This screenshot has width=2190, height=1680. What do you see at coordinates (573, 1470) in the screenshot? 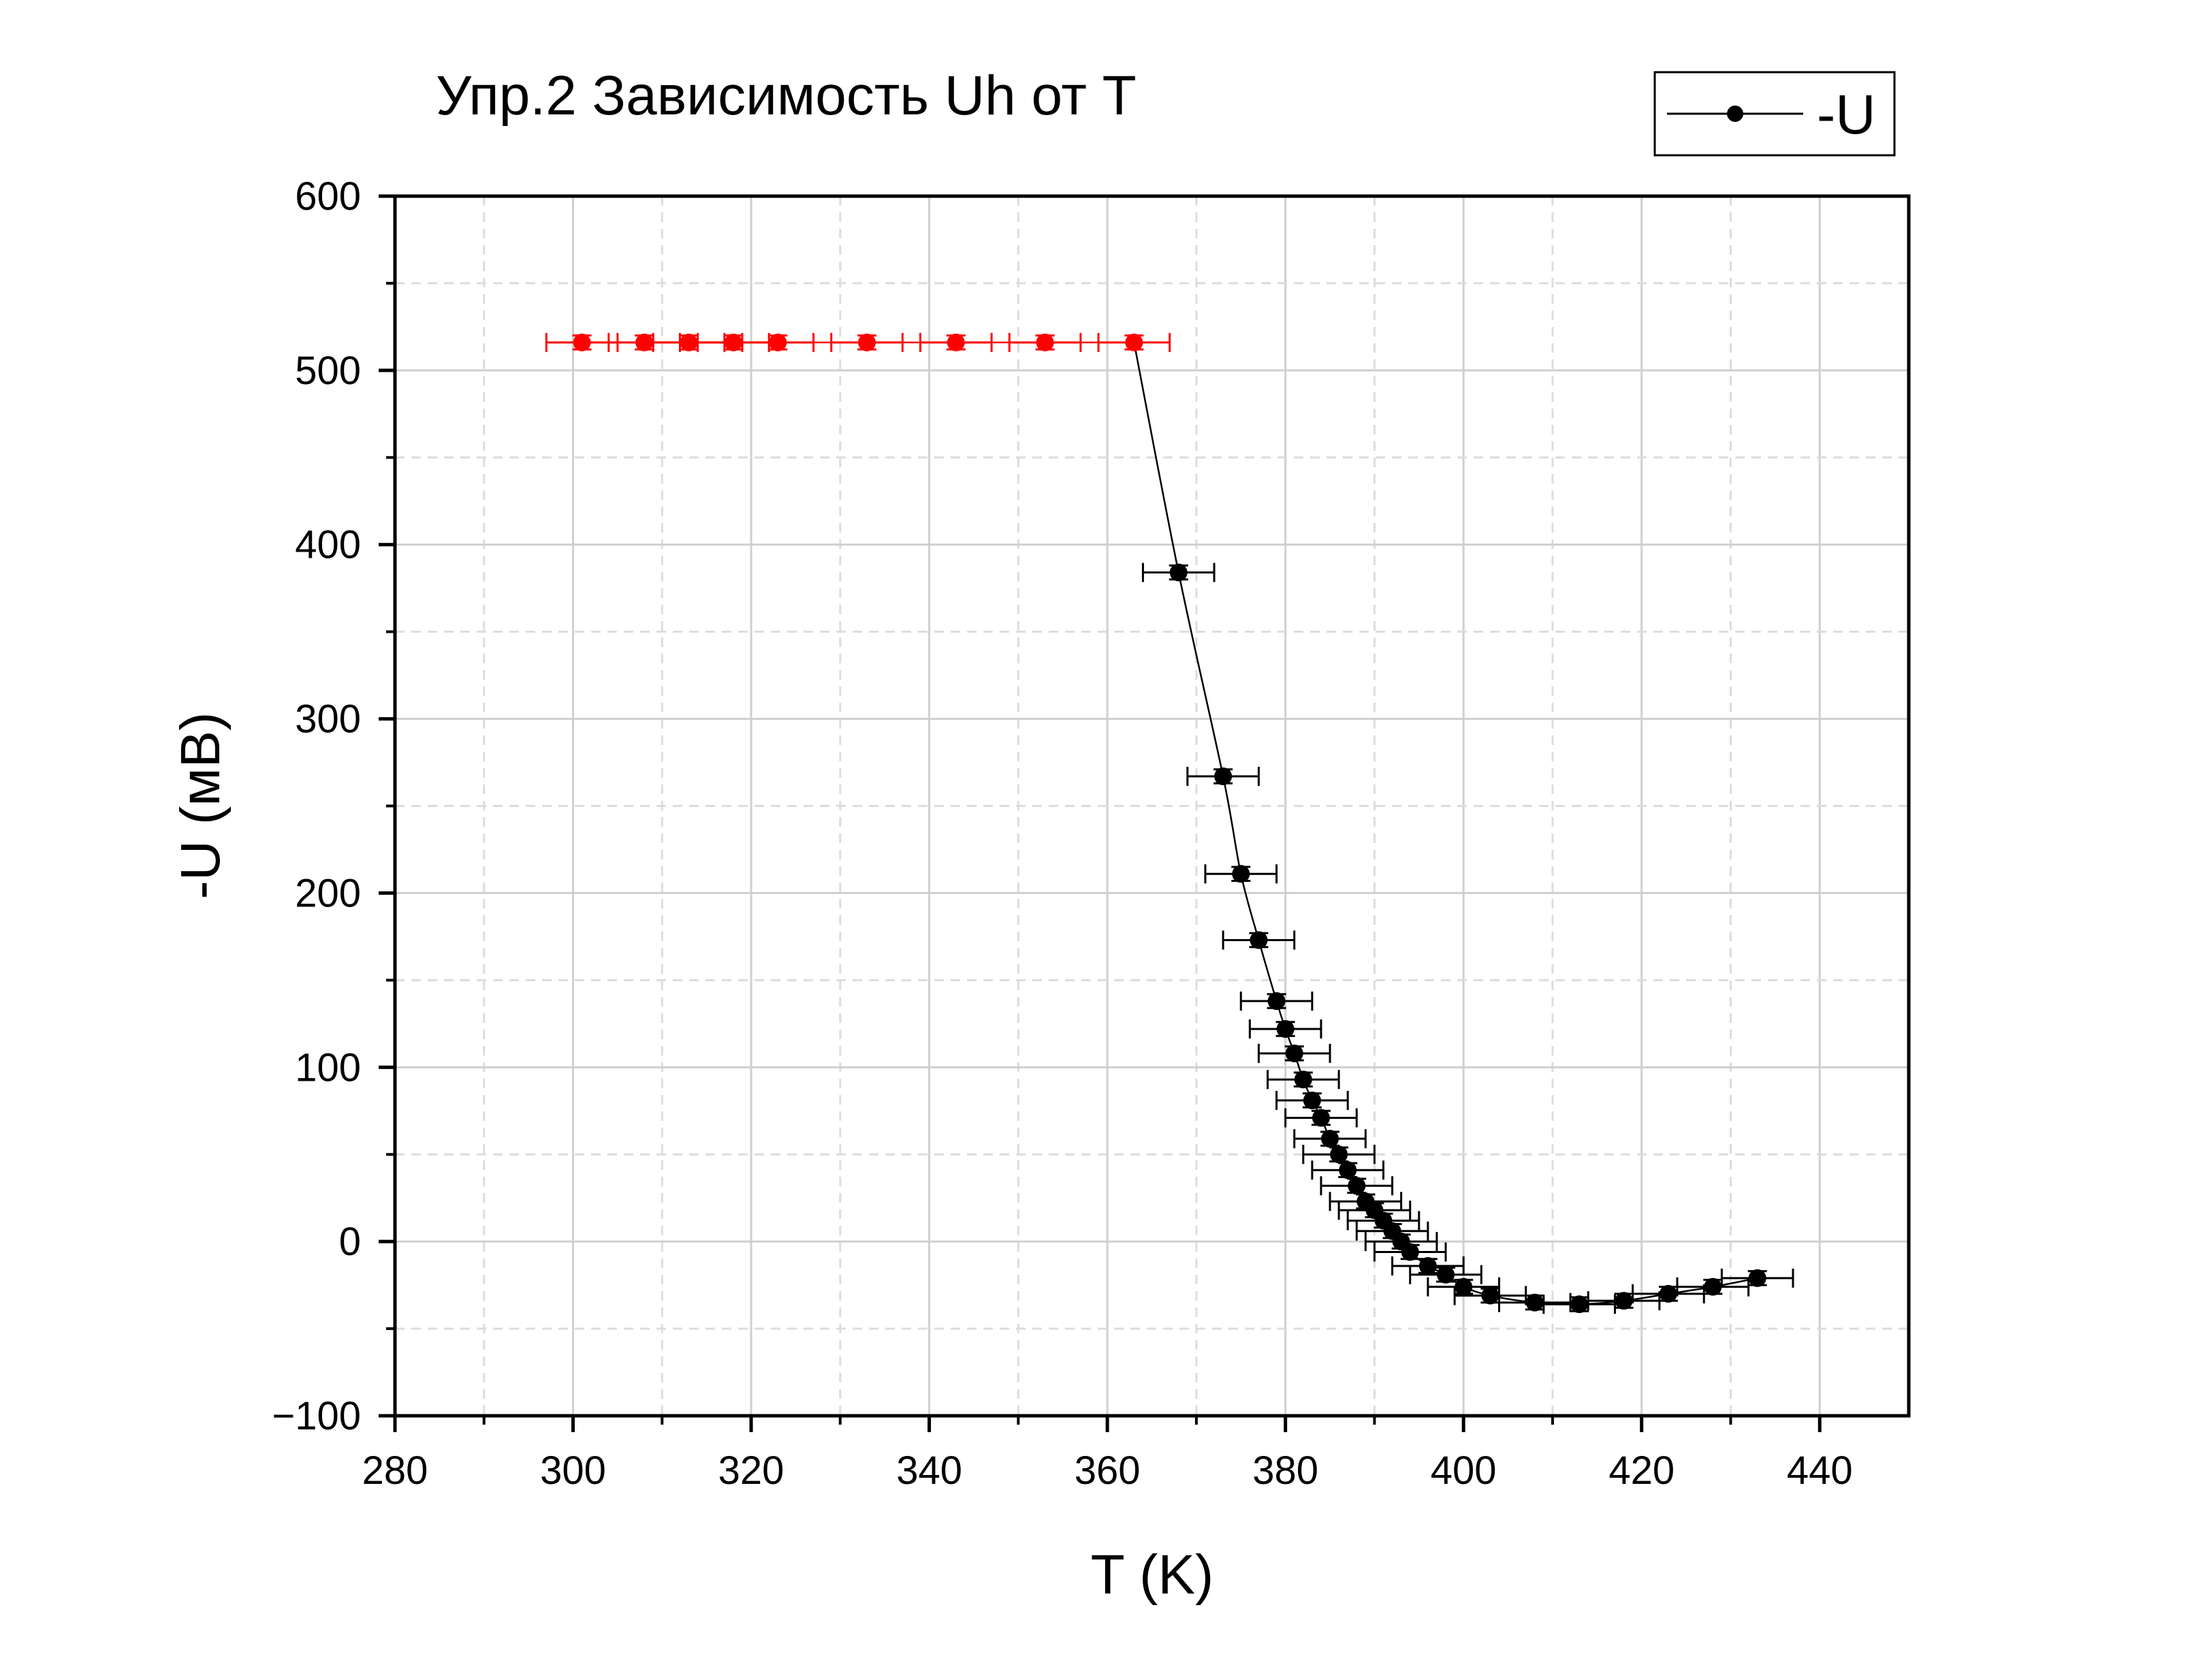
I see `x-tick-label: 300` at bounding box center [573, 1470].